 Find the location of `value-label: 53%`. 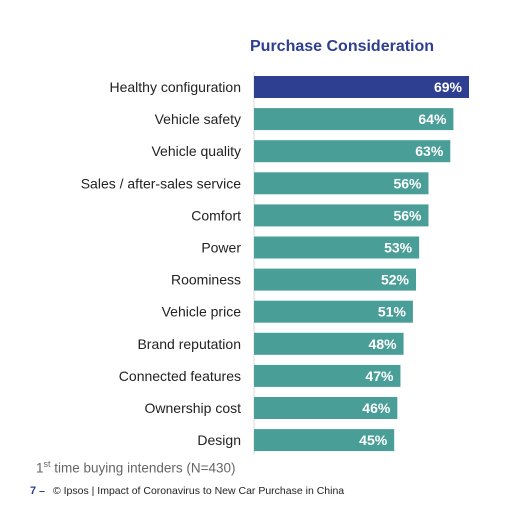

value-label: 53% is located at coordinates (398, 248).